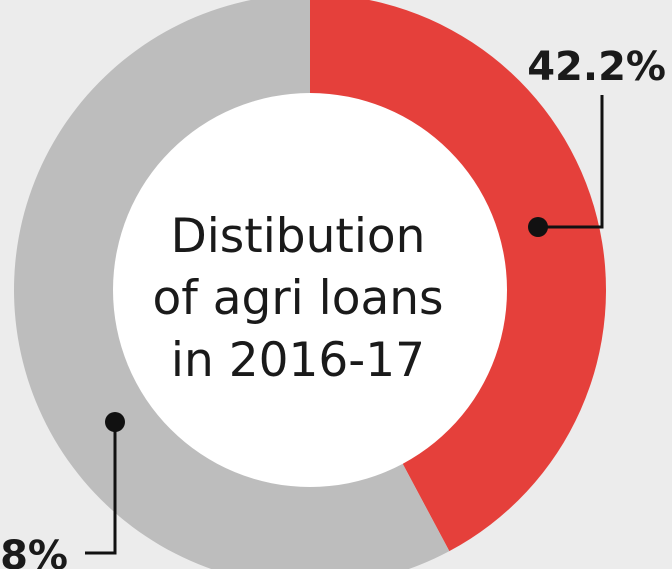  What do you see at coordinates (297, 298) in the screenshot?
I see `chart-title-line-2: of agri loans` at bounding box center [297, 298].